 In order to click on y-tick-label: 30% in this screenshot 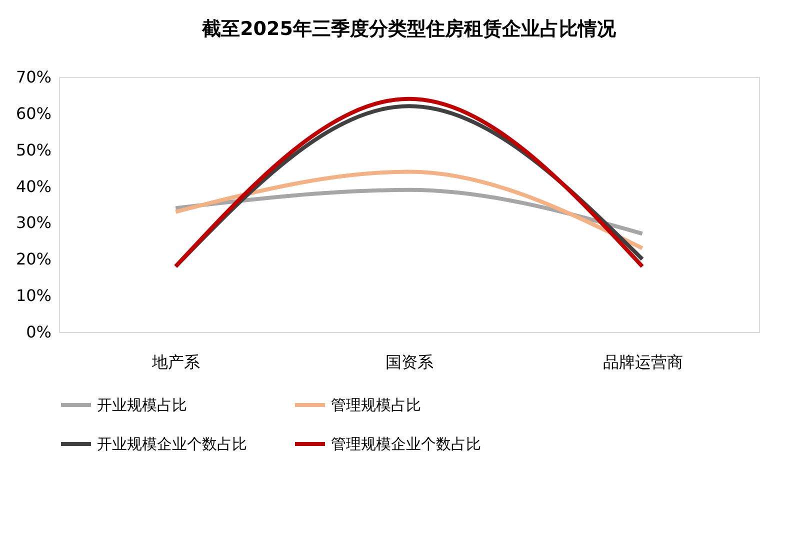, I will do `click(34, 222)`.